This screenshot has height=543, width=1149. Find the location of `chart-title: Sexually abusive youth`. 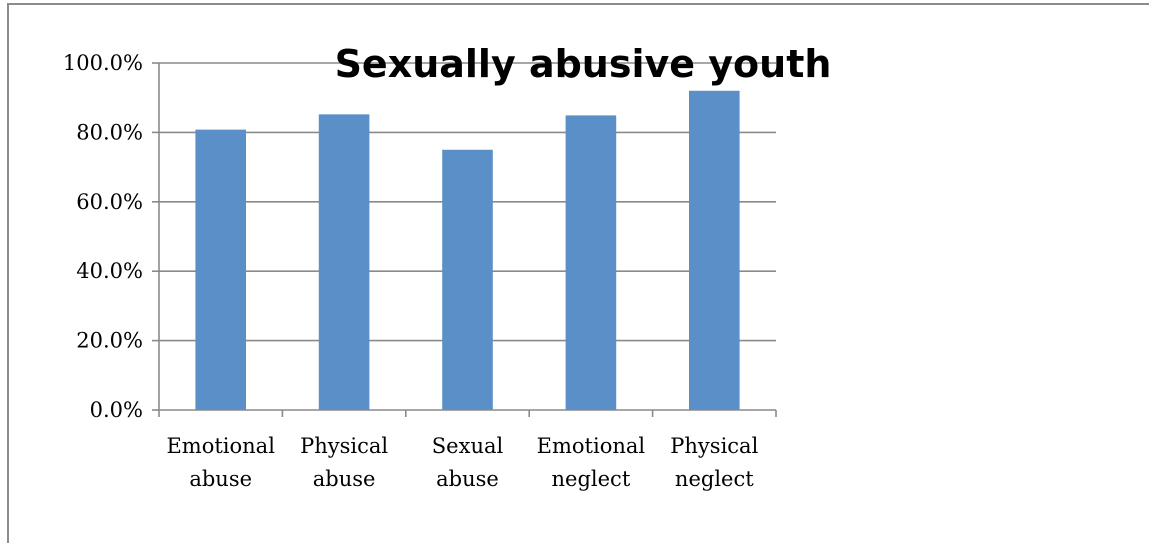

chart-title: Sexually abusive youth is located at coordinates (583, 64).